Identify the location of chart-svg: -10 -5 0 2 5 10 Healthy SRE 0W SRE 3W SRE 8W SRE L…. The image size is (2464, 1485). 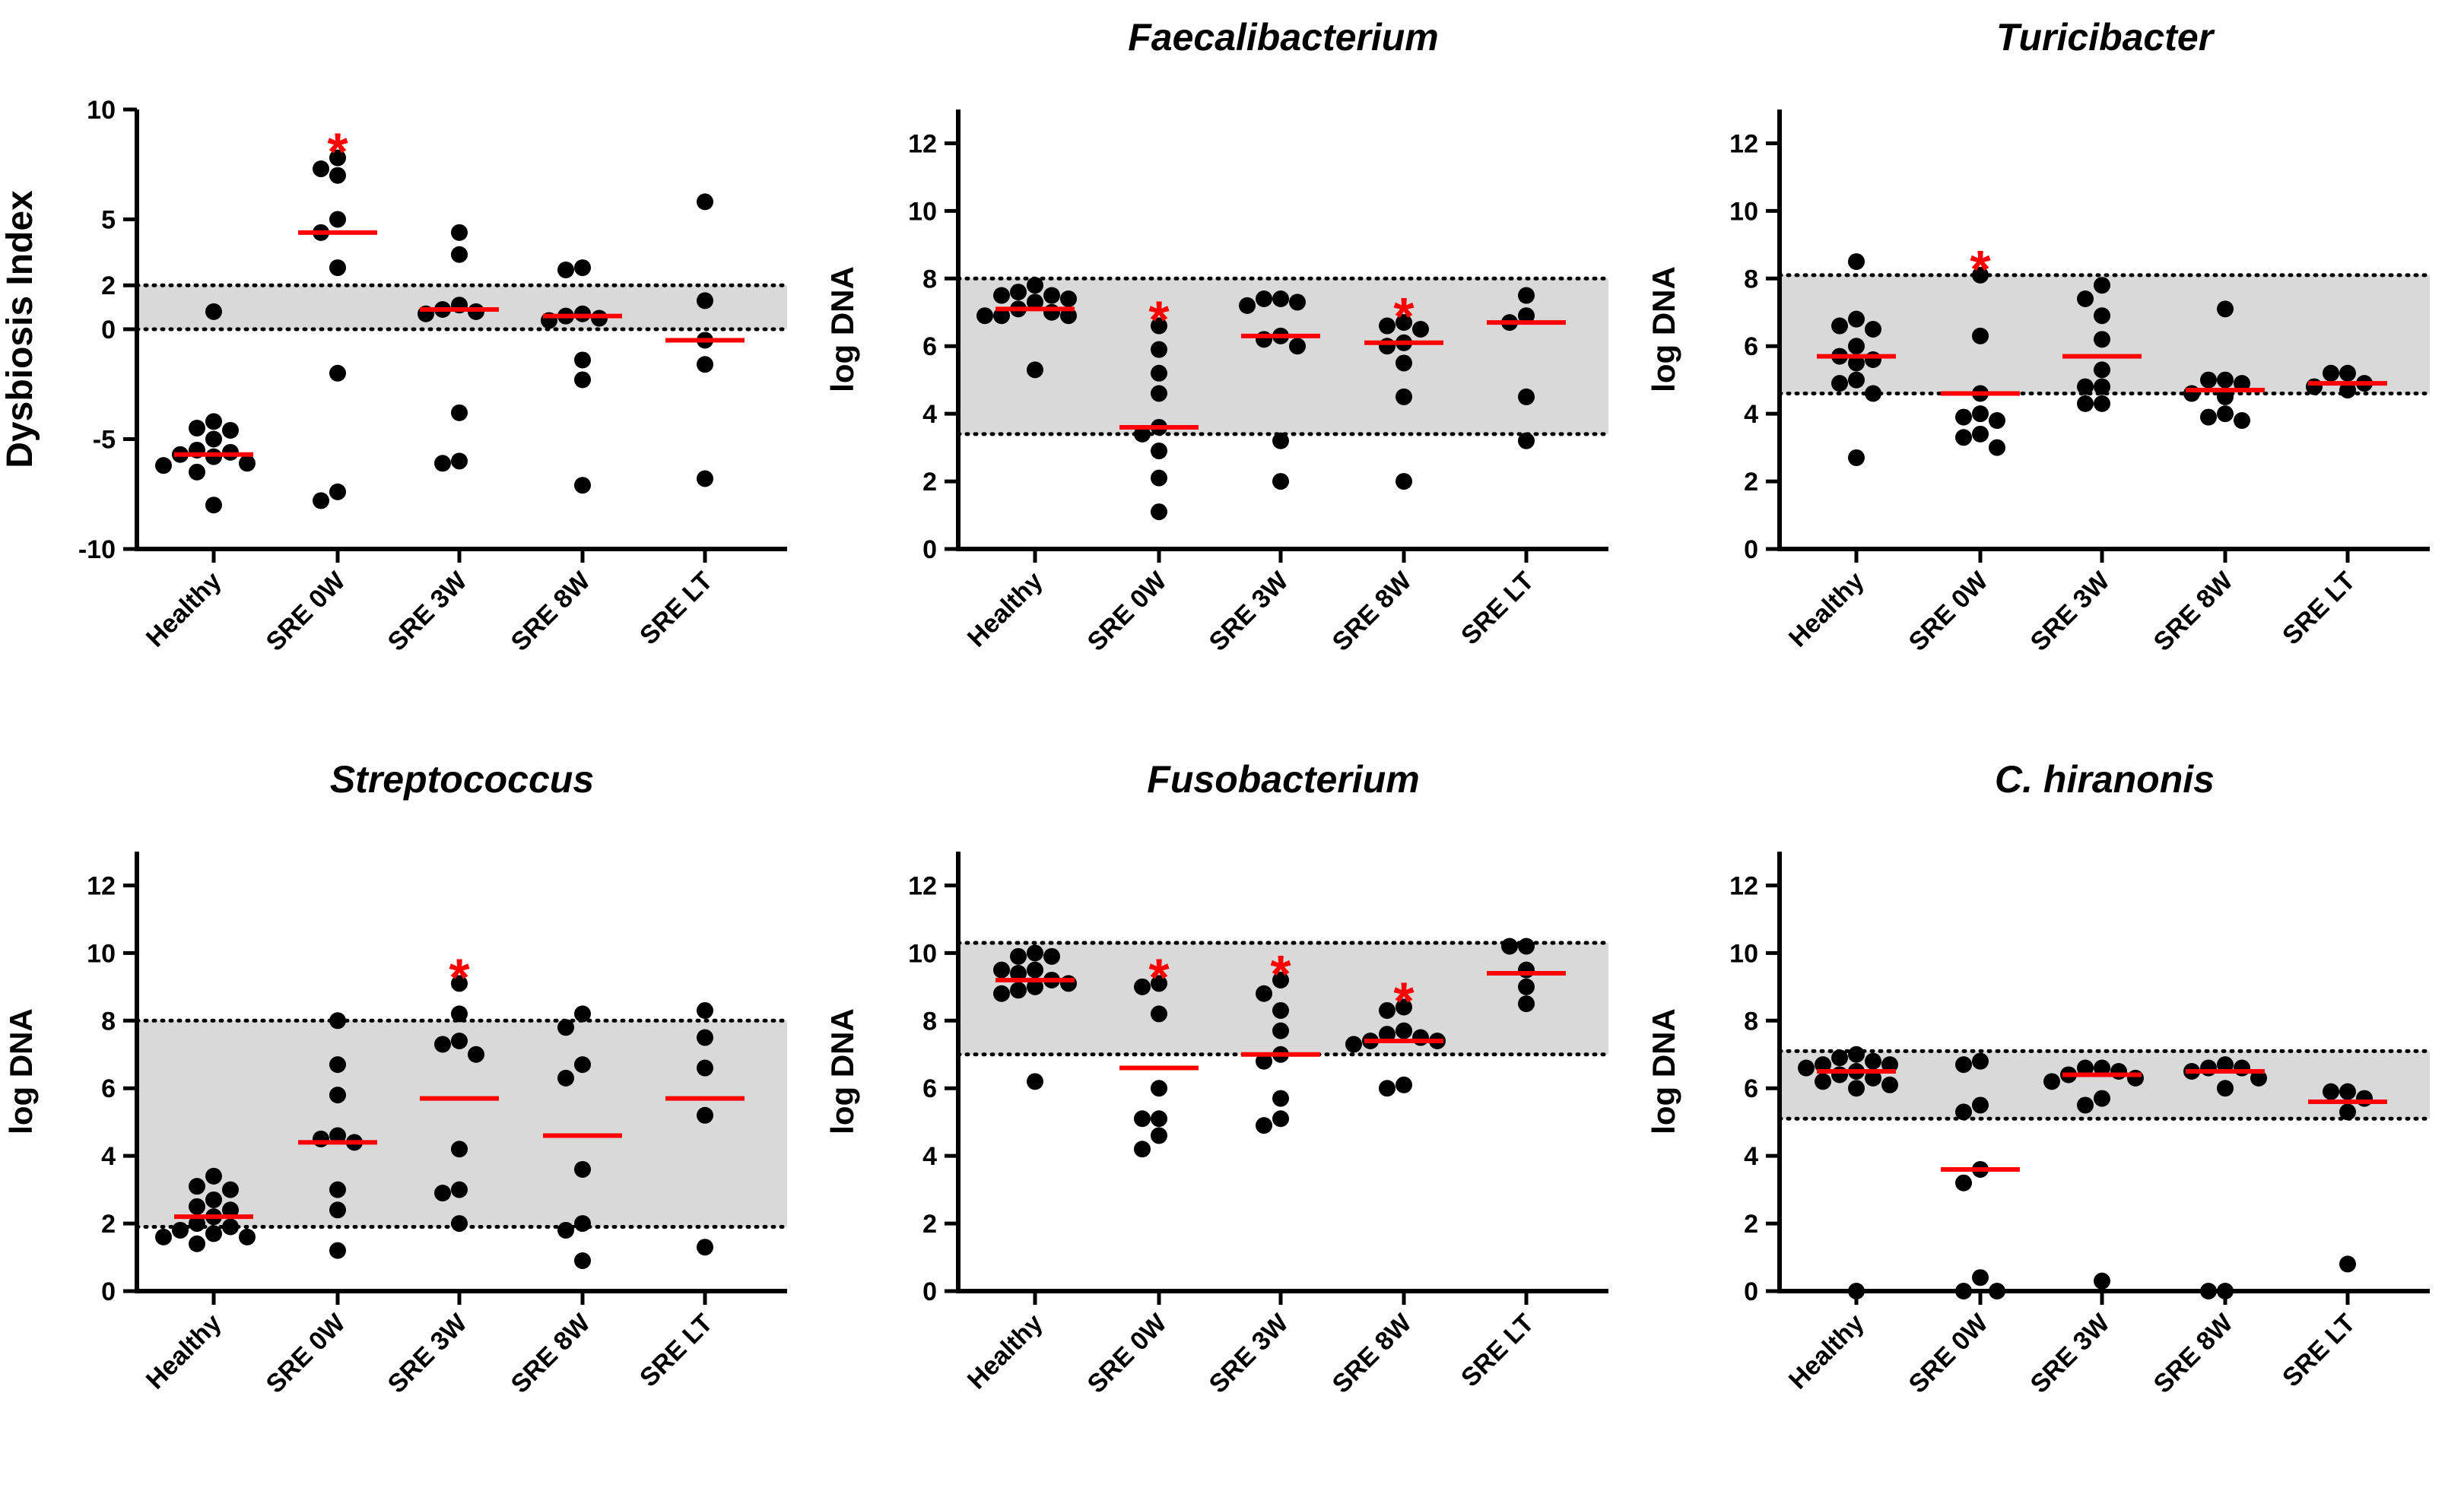
(394, 377).